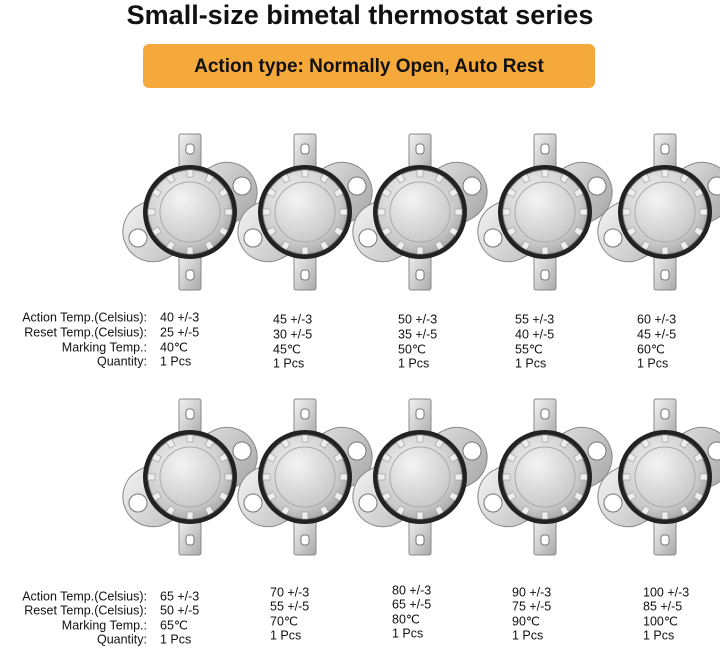 This screenshot has height=655, width=720. What do you see at coordinates (174, 625) in the screenshot?
I see `spec-value: 65℃` at bounding box center [174, 625].